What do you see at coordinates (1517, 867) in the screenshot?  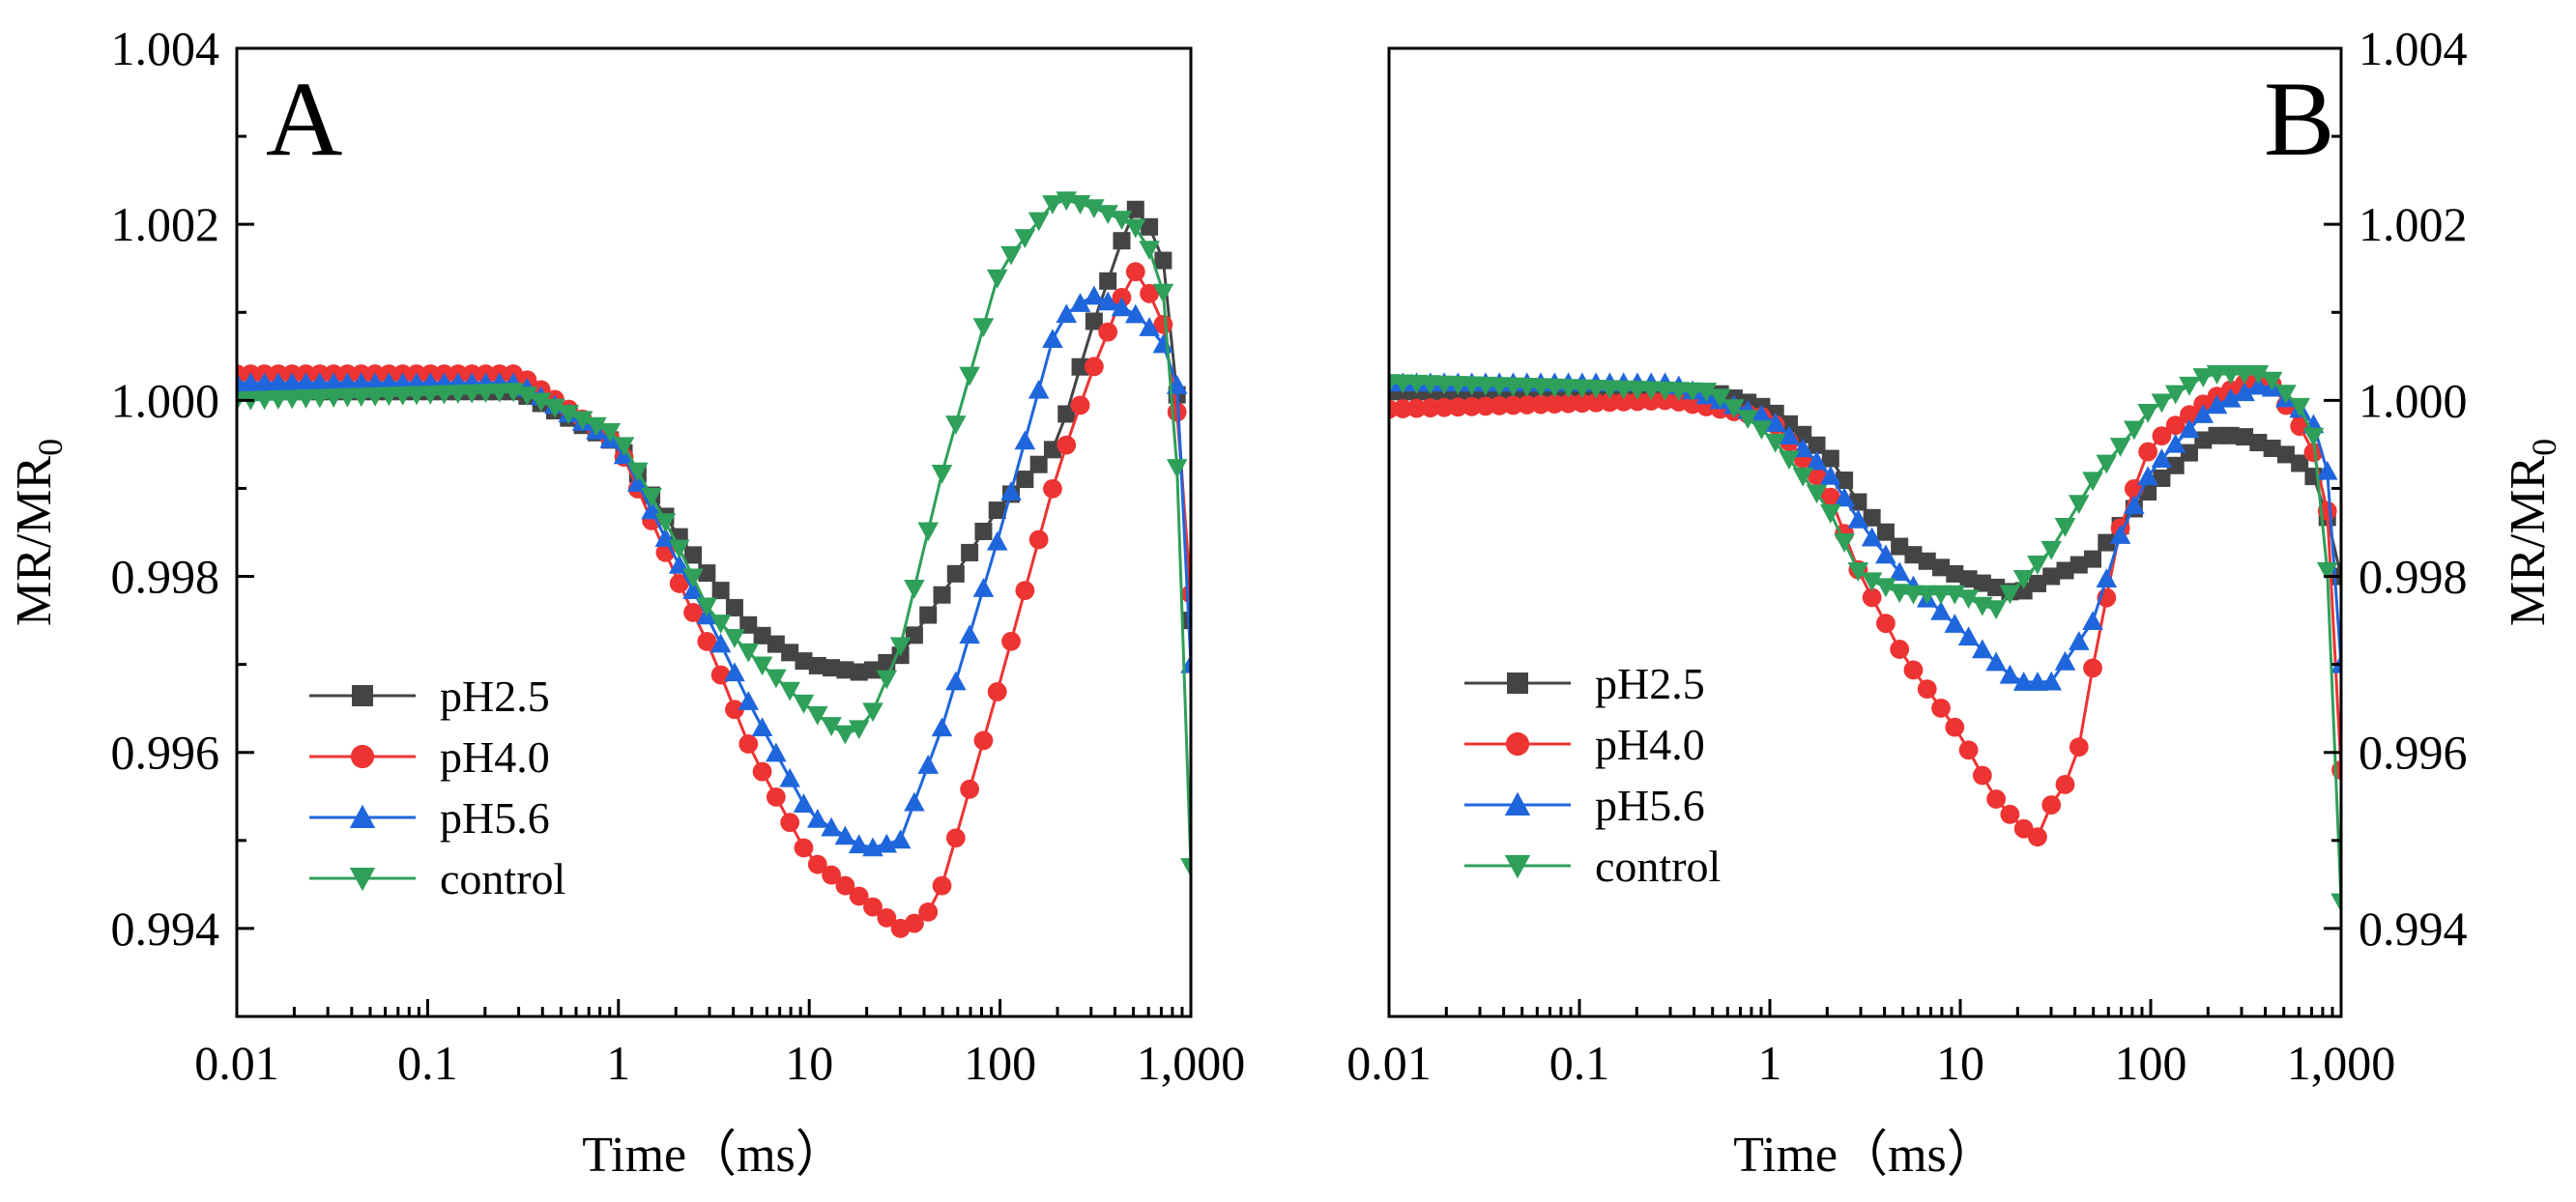 I see `legend-marker` at bounding box center [1517, 867].